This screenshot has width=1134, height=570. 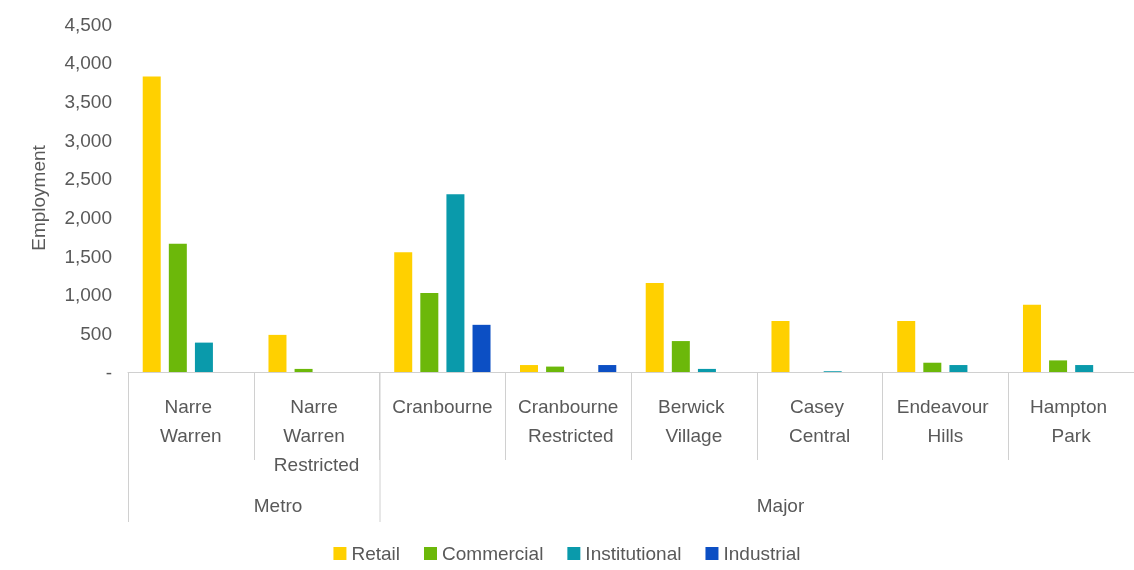 I want to click on legend-label: Institutional, so click(x=633, y=553).